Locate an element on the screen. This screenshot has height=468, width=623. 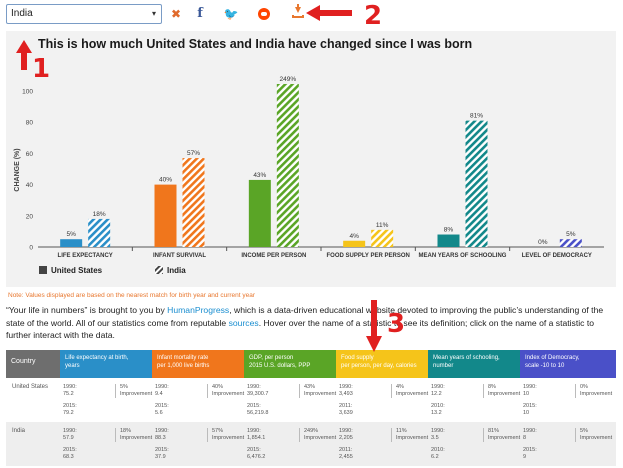
change-pct: 0% is located at coordinates (584, 387).